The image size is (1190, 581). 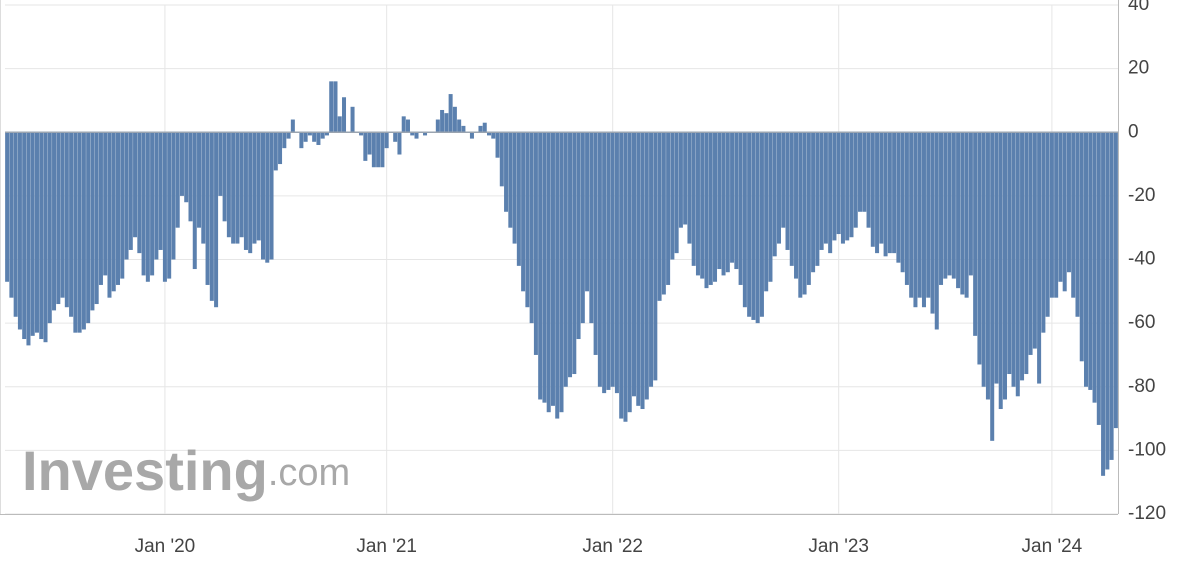 I want to click on y-tick-label: 20, so click(x=1138, y=68).